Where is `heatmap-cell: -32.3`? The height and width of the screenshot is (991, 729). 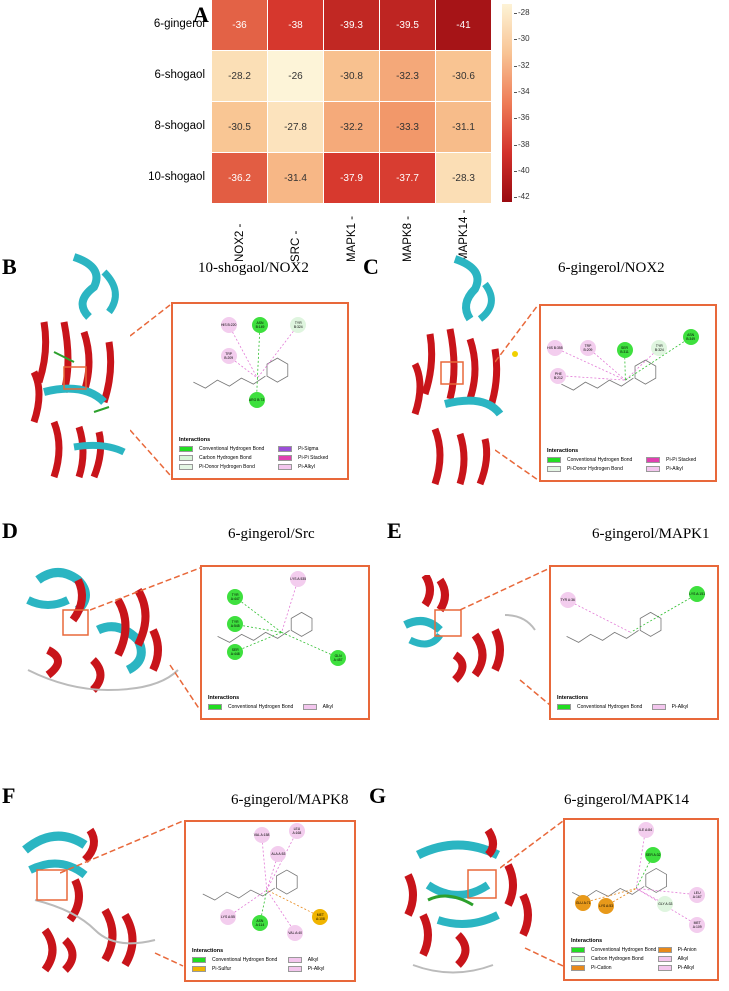
heatmap-cell: -32.3 is located at coordinates (408, 76).